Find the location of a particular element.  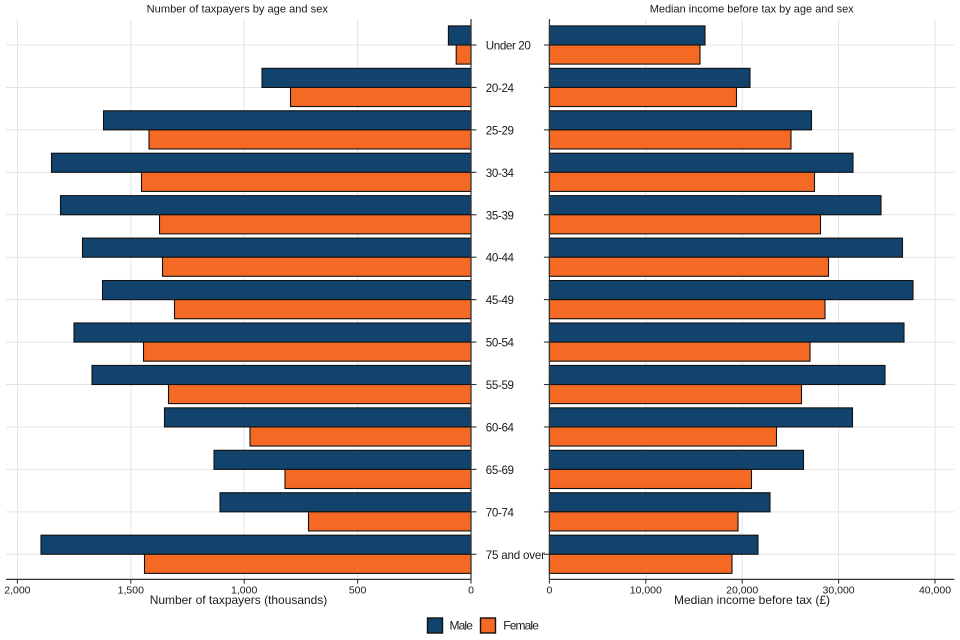

svg-text: 25-29 is located at coordinates (500, 130).